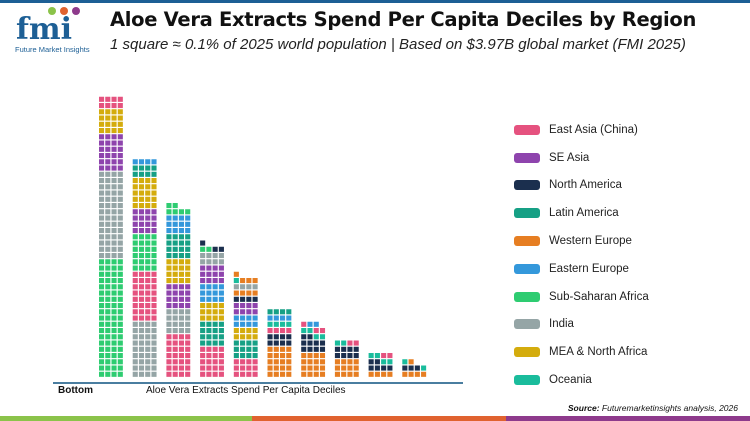 The height and width of the screenshot is (421, 750). I want to click on legend-item: Oceania, so click(581, 380).